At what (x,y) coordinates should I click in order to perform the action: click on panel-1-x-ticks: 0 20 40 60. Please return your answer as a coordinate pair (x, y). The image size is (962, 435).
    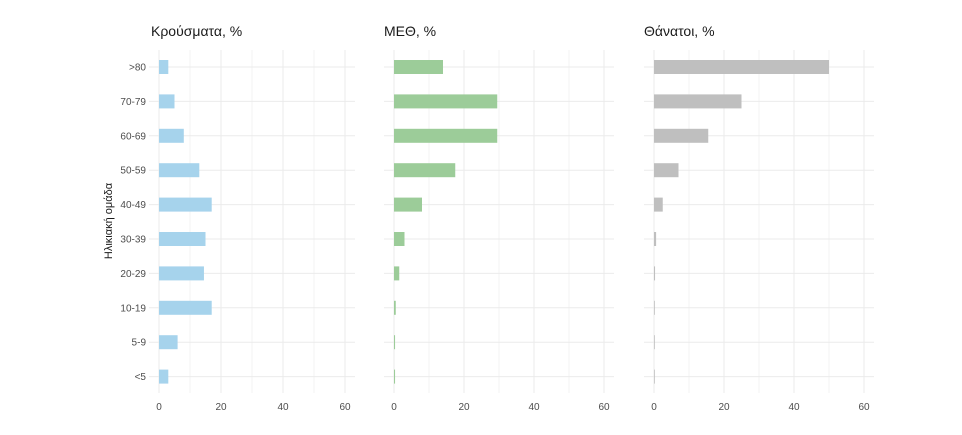
    Looking at the image, I should click on (253, 407).